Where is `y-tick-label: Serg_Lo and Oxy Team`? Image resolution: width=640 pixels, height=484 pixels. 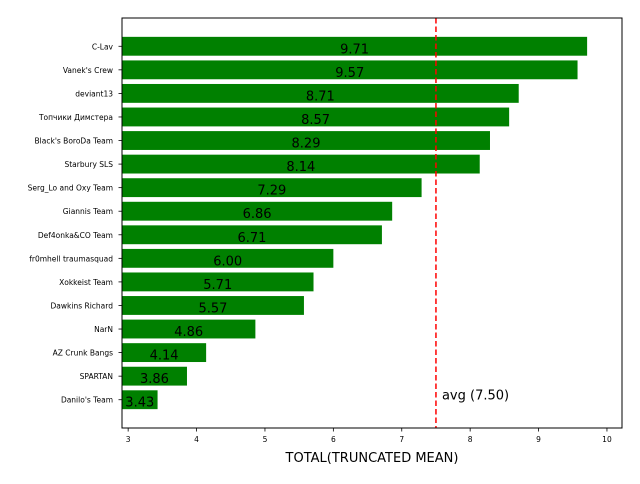
y-tick-label: Serg_Lo and Oxy Team is located at coordinates (70, 188).